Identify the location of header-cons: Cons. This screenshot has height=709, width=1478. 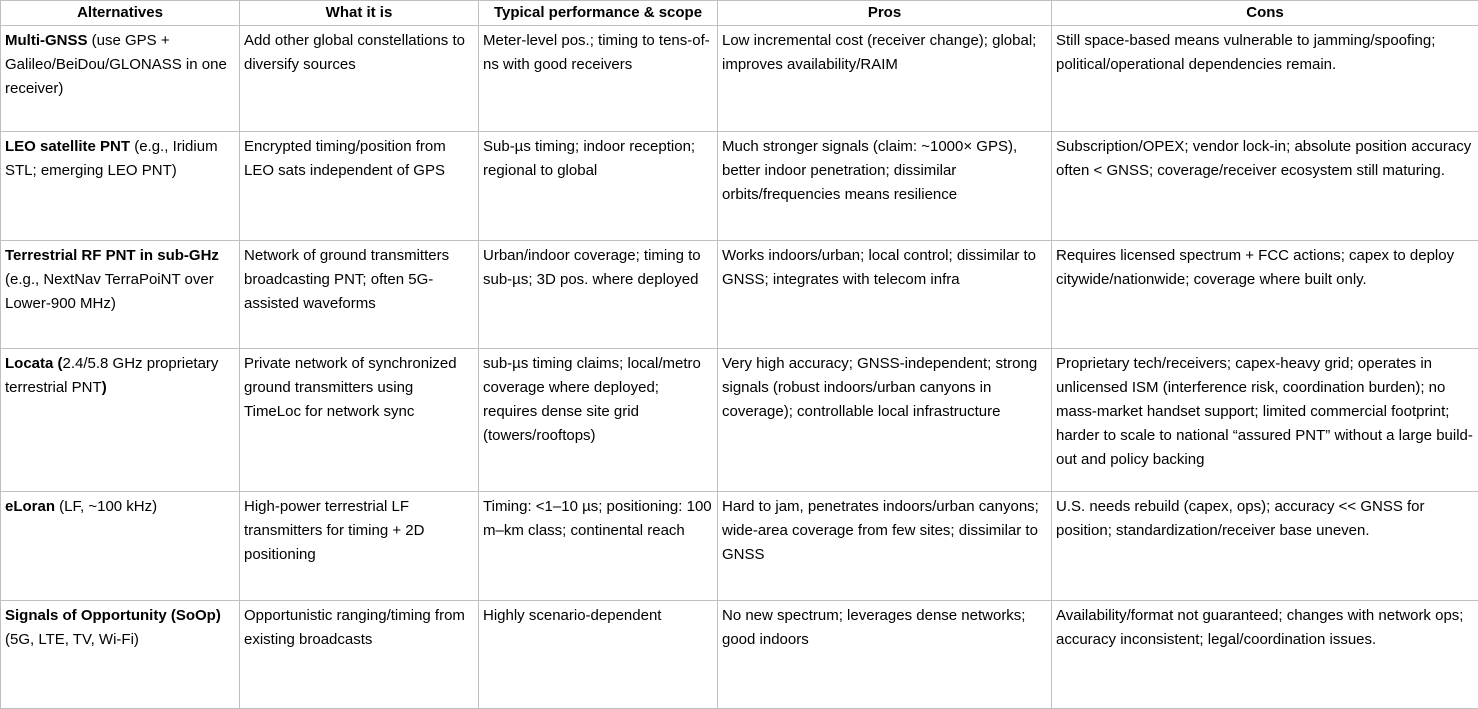
(1264, 13).